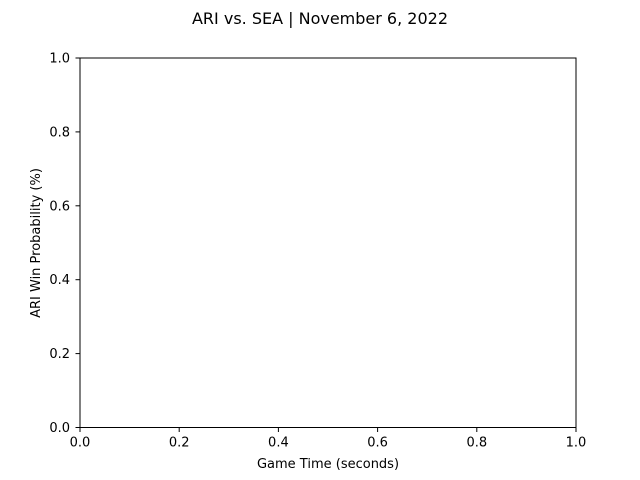 This screenshot has height=480, width=640. I want to click on x-tick-label: 0.6, so click(377, 443).